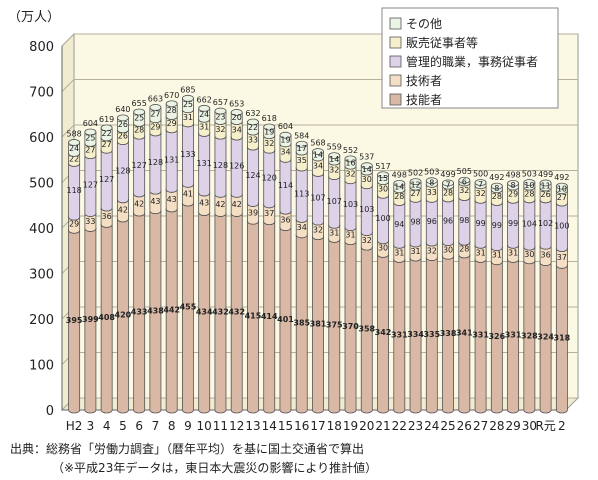  Describe the element at coordinates (366, 426) in the screenshot. I see `x-tick-label: 20` at that location.